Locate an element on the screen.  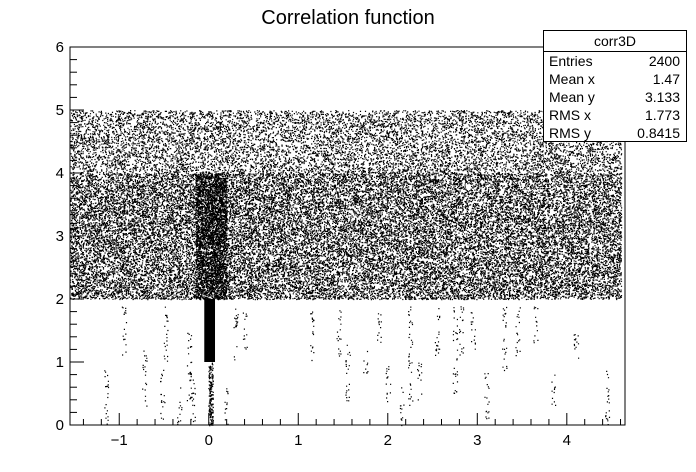
x-tick-label: −1 is located at coordinates (119, 440).